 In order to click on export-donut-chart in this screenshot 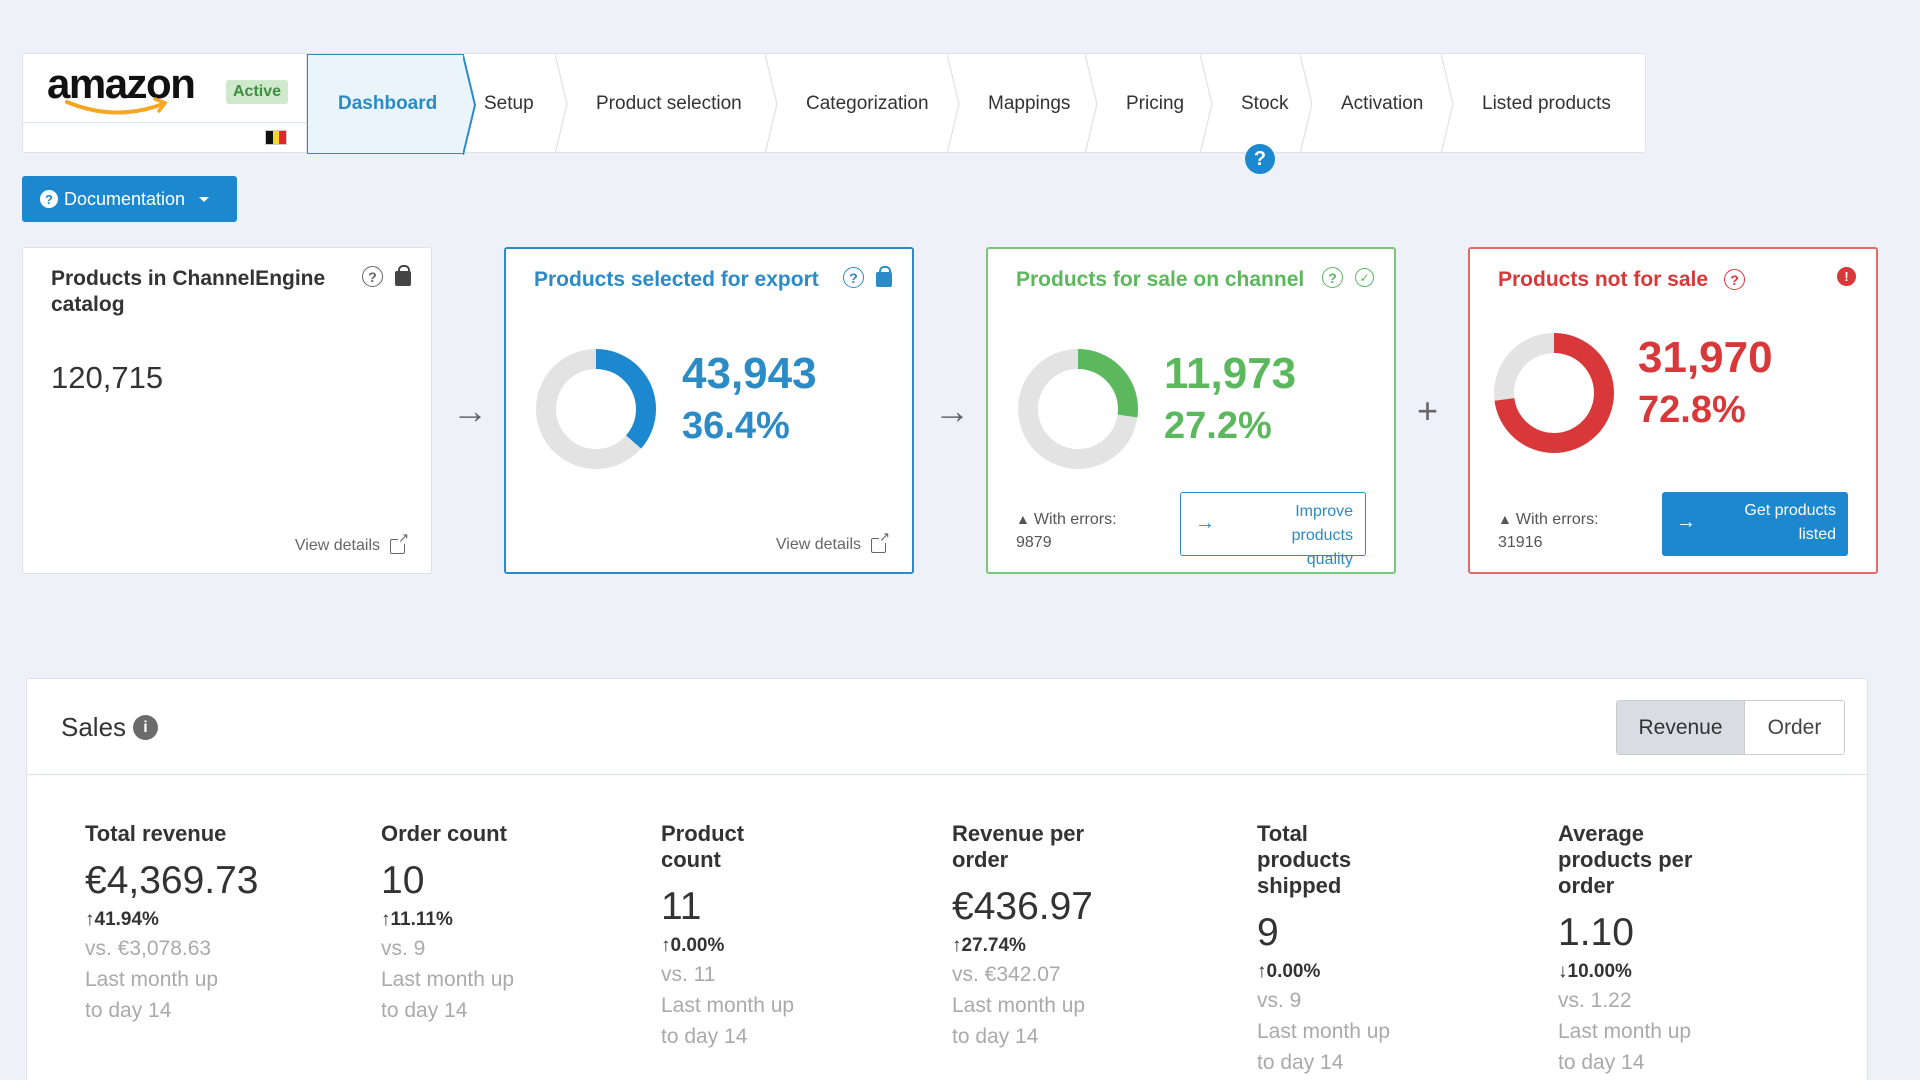, I will do `click(596, 409)`.